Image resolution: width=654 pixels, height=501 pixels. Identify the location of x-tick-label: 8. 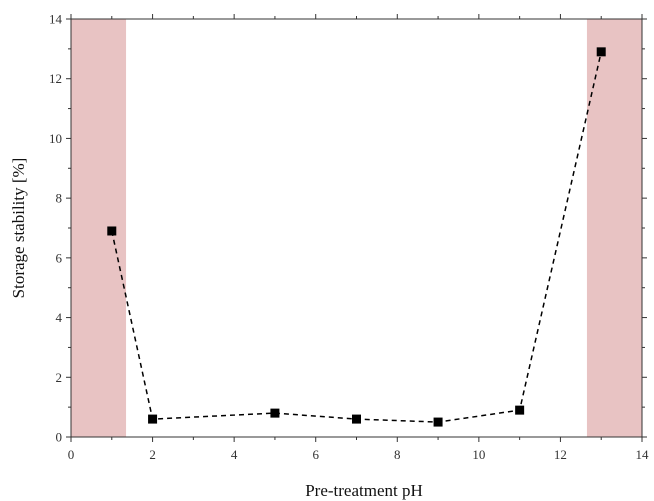
(397, 454).